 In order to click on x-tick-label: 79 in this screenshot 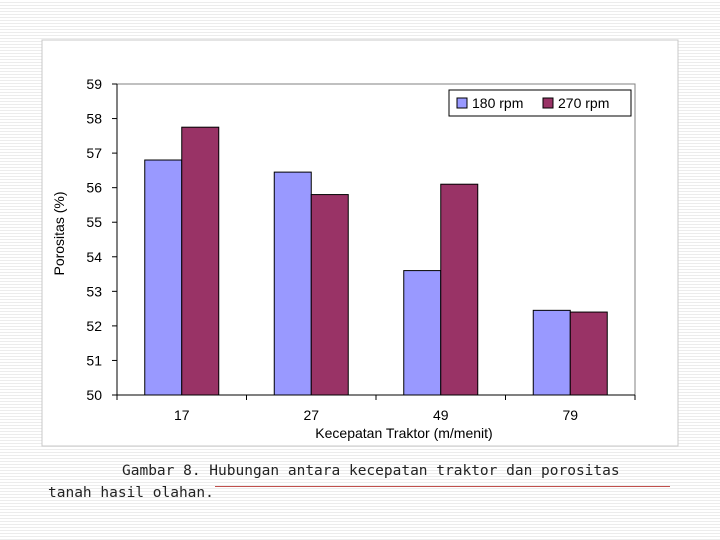, I will do `click(570, 415)`.